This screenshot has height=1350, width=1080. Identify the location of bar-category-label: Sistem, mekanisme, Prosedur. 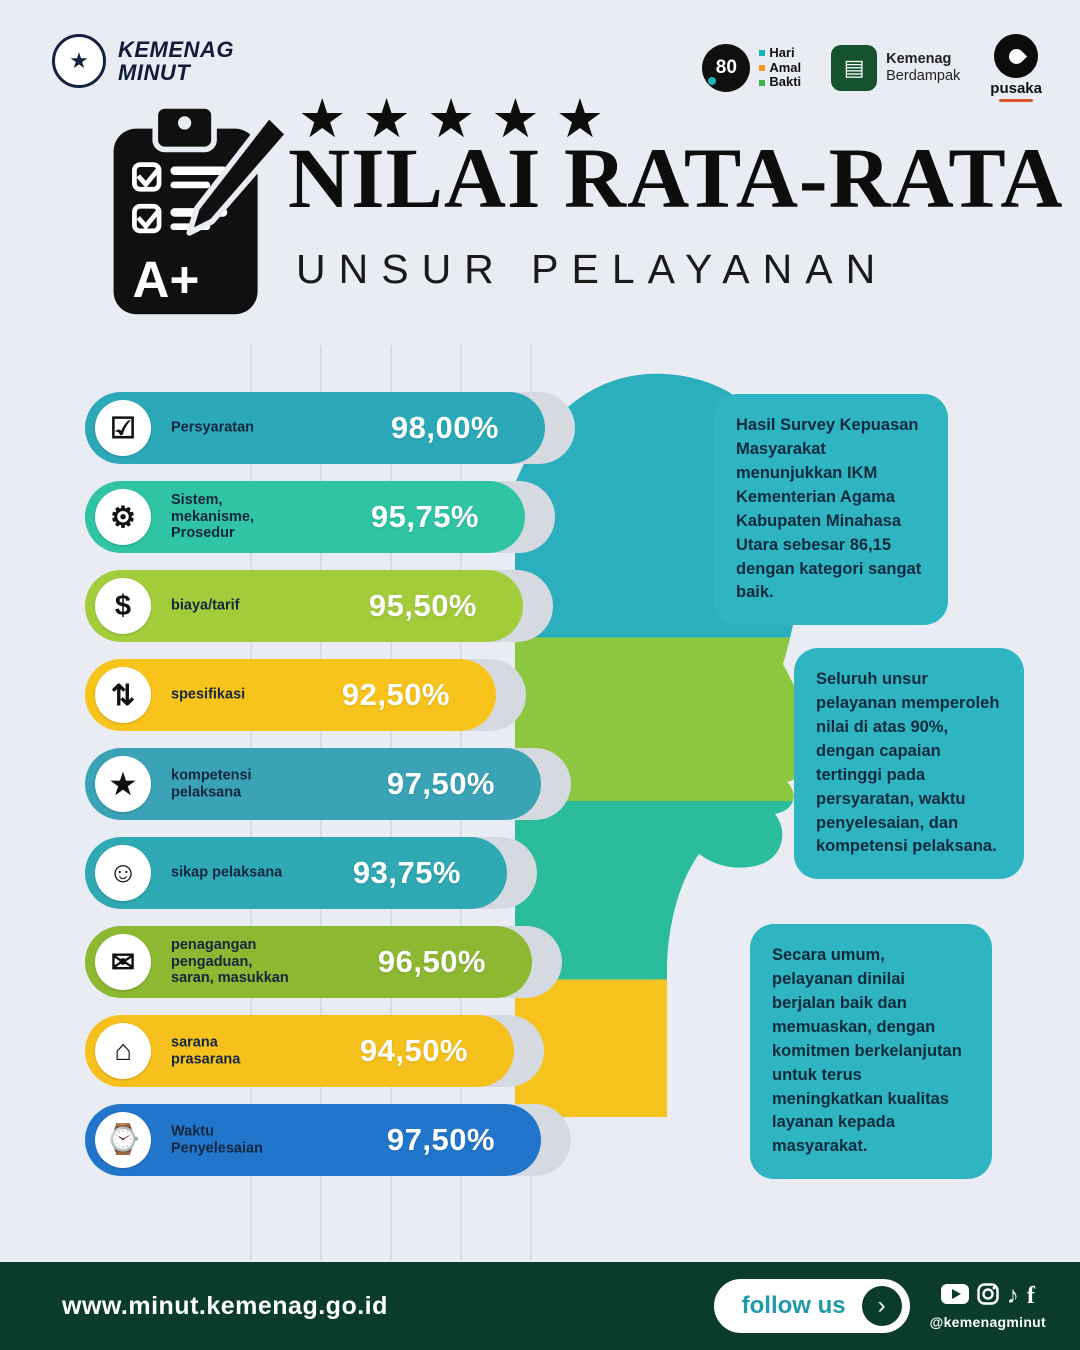
(213, 516).